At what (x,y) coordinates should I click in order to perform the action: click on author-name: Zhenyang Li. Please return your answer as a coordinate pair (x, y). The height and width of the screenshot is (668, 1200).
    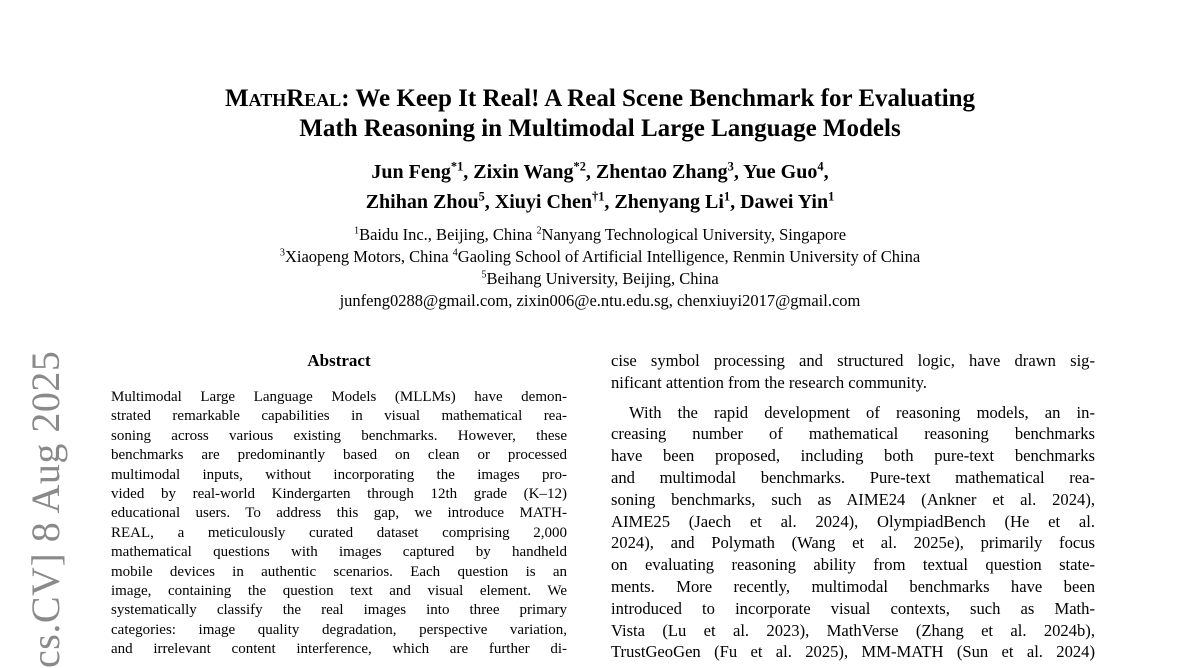
    Looking at the image, I should click on (669, 202).